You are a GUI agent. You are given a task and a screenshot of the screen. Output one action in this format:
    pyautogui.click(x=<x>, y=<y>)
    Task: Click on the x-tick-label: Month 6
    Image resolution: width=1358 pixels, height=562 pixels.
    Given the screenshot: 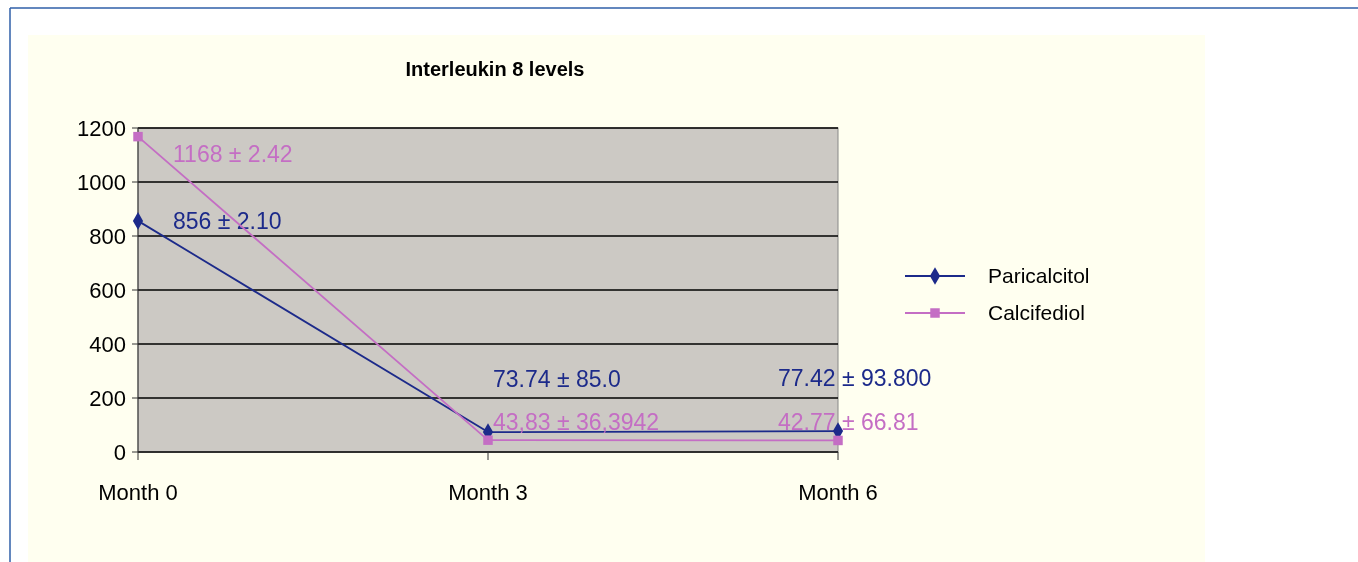 What is the action you would take?
    pyautogui.click(x=838, y=492)
    